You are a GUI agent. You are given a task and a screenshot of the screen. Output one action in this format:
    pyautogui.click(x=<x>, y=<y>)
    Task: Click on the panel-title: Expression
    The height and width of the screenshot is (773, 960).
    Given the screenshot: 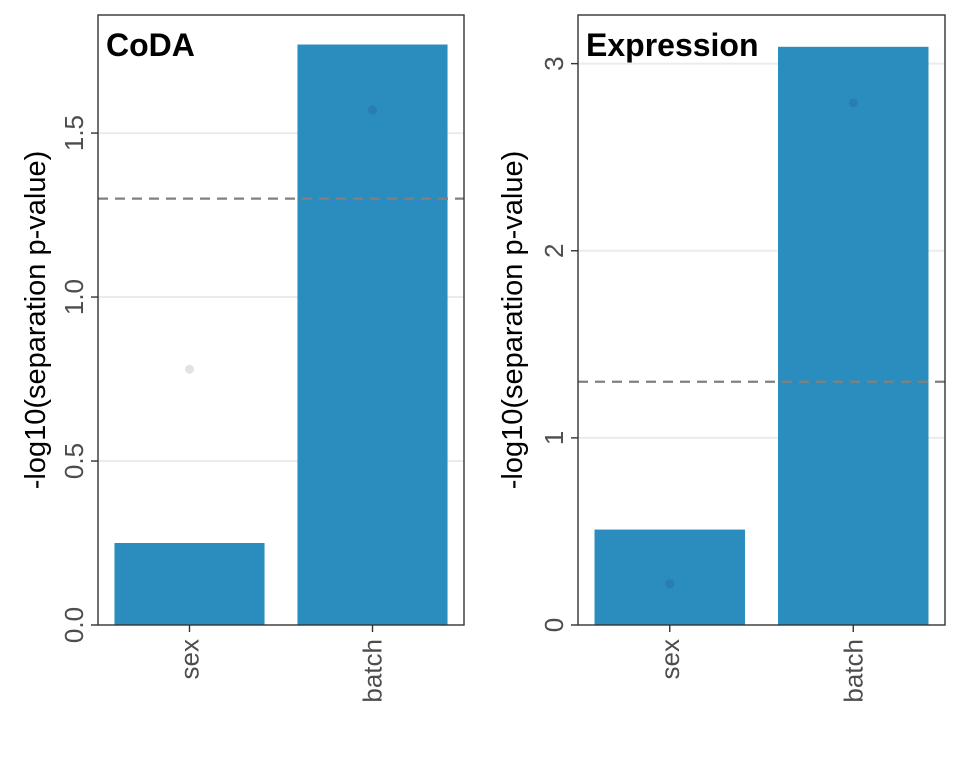 What is the action you would take?
    pyautogui.click(x=672, y=45)
    